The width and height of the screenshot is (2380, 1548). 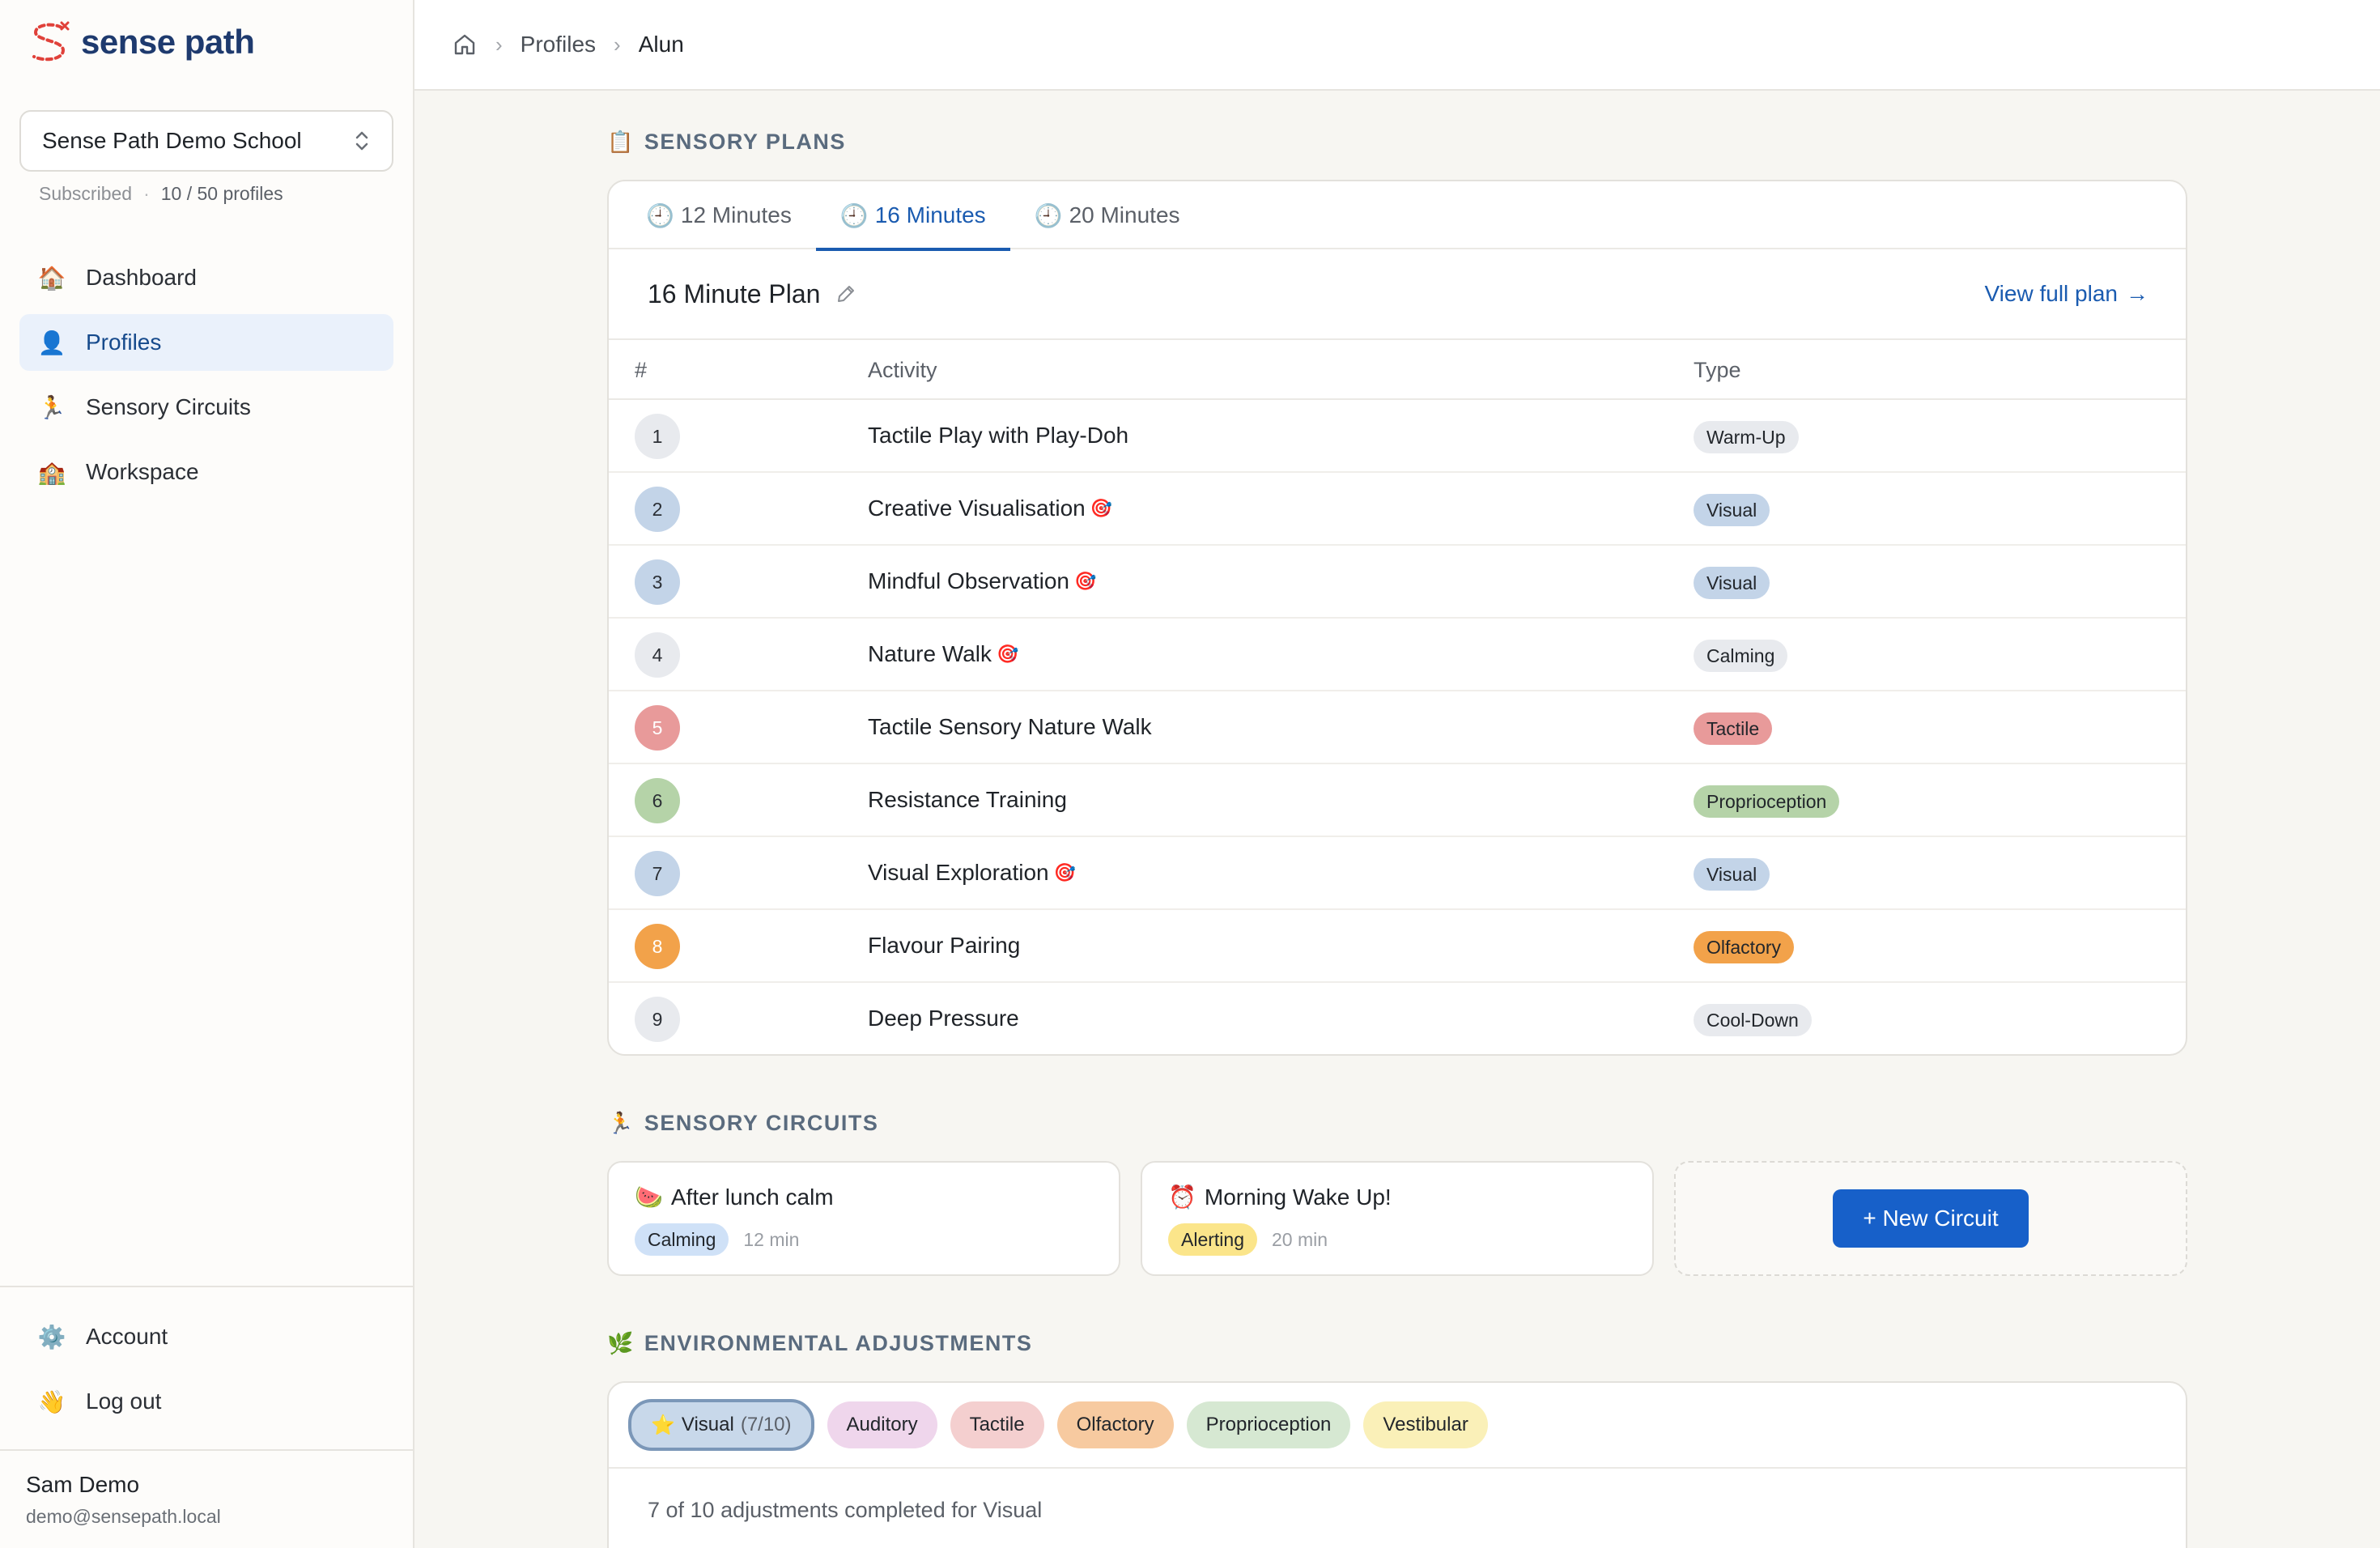 I want to click on chip-auditory: Auditory, so click(x=882, y=1425).